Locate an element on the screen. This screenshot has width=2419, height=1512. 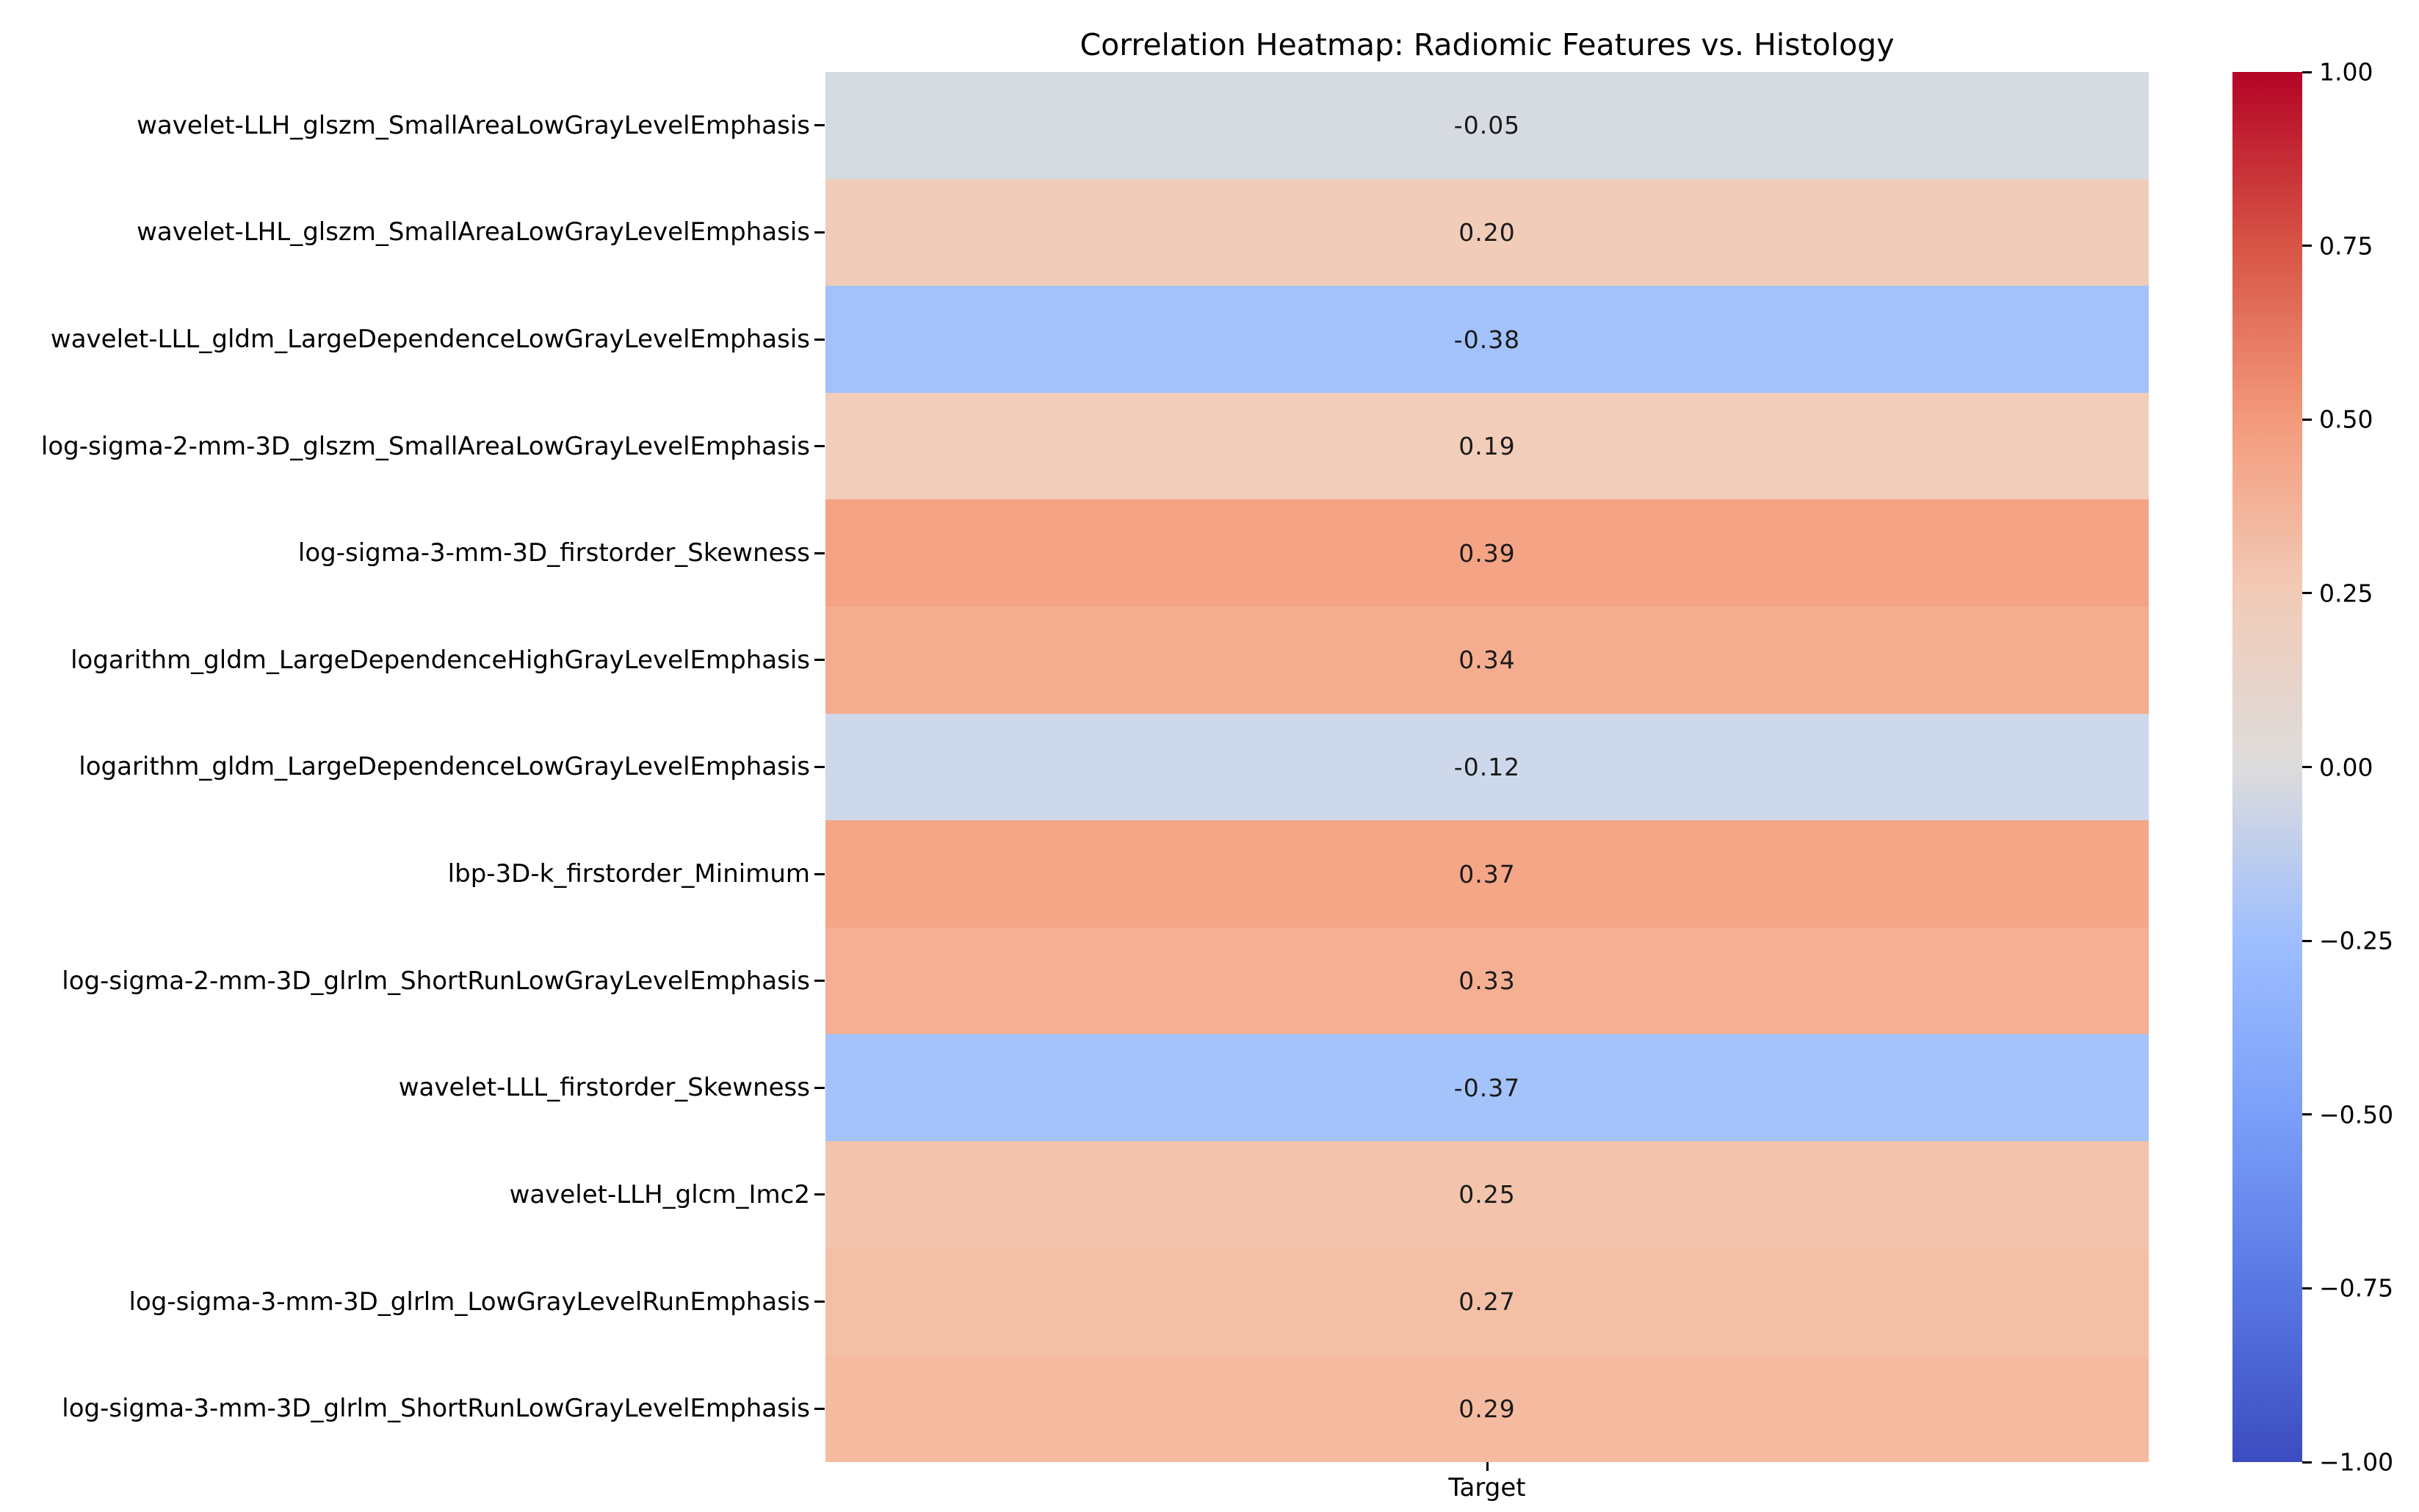
heatmap-cell: 0.25 is located at coordinates (1487, 1195).